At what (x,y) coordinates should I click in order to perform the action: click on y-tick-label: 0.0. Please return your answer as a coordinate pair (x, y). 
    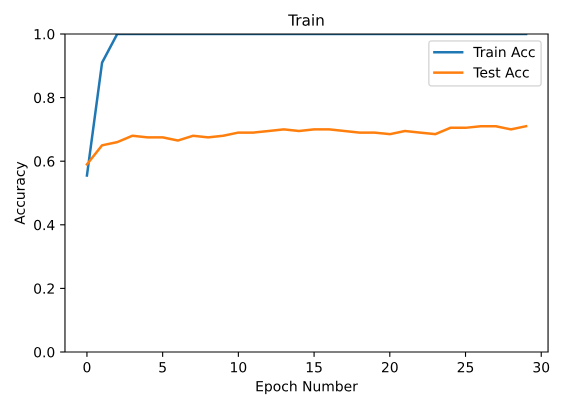
    Looking at the image, I should click on (44, 352).